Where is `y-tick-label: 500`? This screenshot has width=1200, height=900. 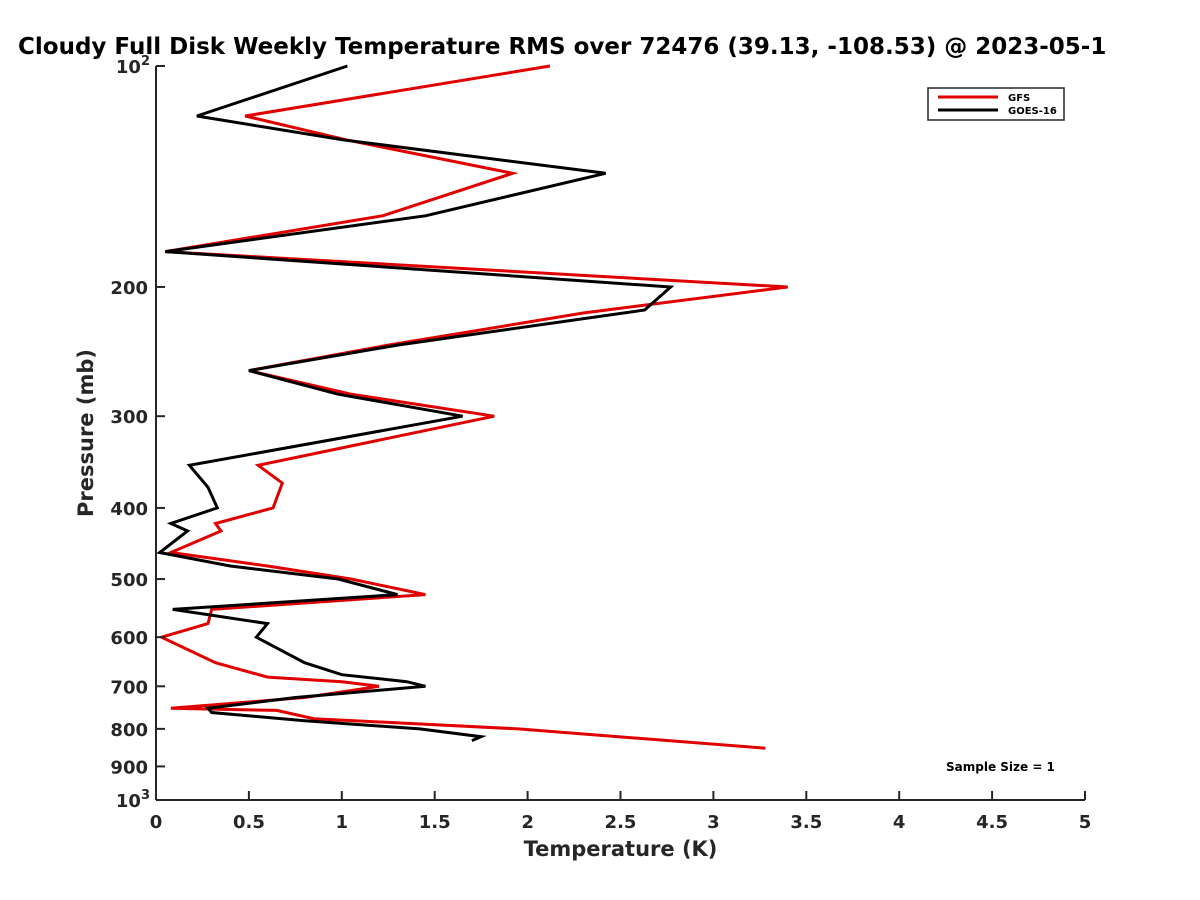
y-tick-label: 500 is located at coordinates (129, 580).